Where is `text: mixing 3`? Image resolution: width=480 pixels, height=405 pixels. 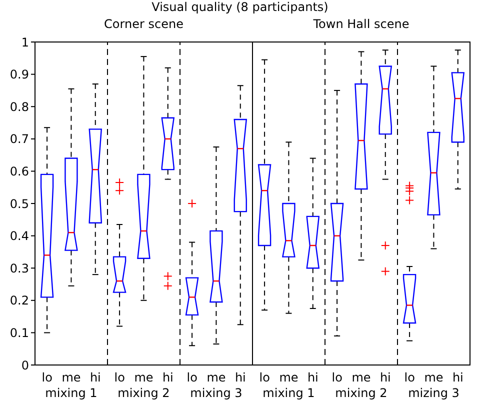
text: mixing 3 is located at coordinates (216, 393).